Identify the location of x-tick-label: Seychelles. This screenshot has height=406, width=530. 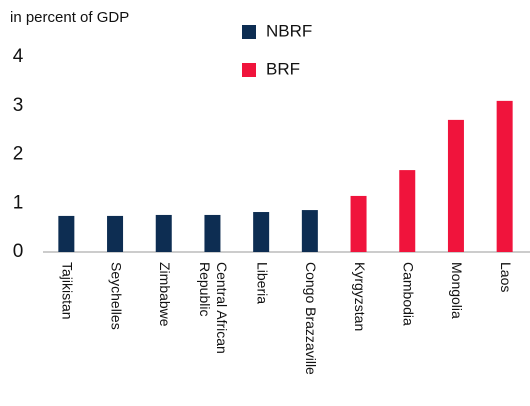
(116, 296).